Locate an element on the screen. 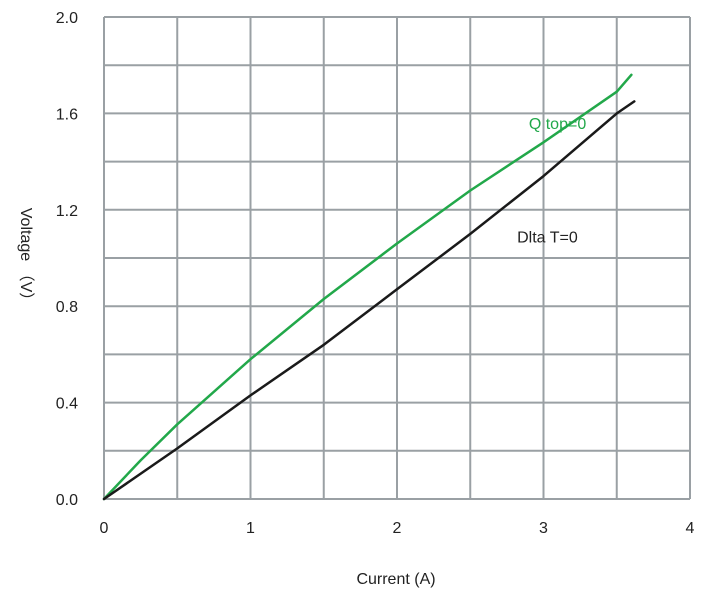 This screenshot has height=596, width=715. y-tick-label: 1.6 is located at coordinates (67, 114).